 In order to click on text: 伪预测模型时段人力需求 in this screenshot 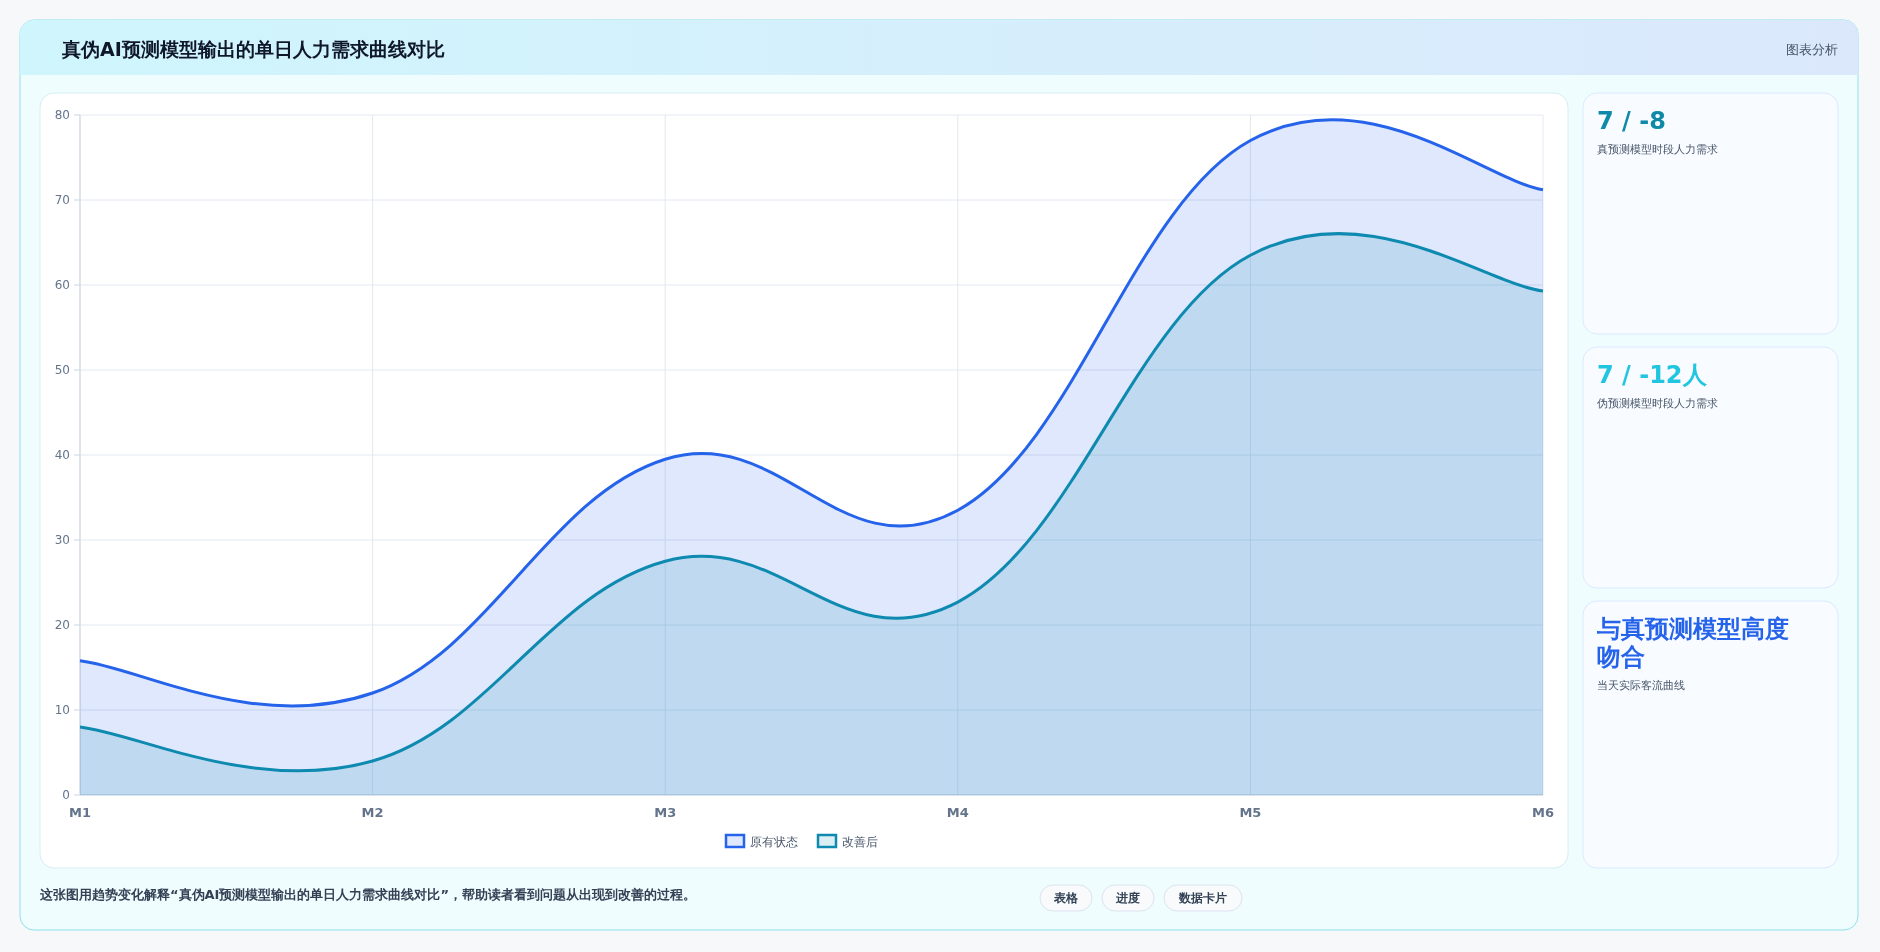, I will do `click(1657, 403)`.